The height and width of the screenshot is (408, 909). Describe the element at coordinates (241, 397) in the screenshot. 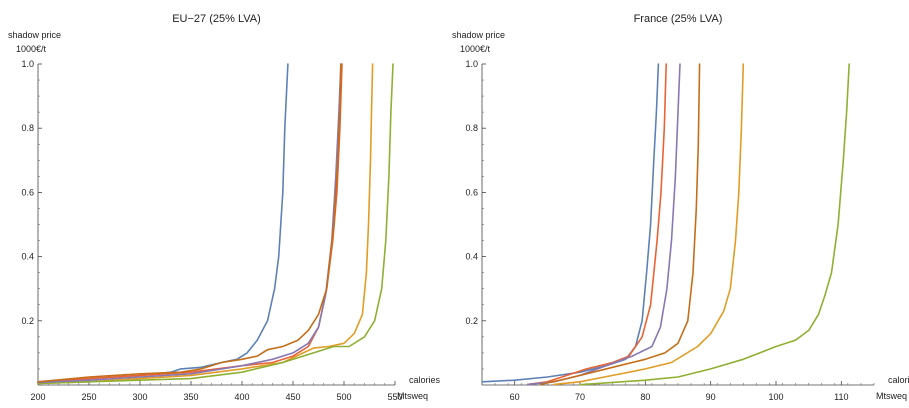

I see `x-tick-label: 400` at that location.